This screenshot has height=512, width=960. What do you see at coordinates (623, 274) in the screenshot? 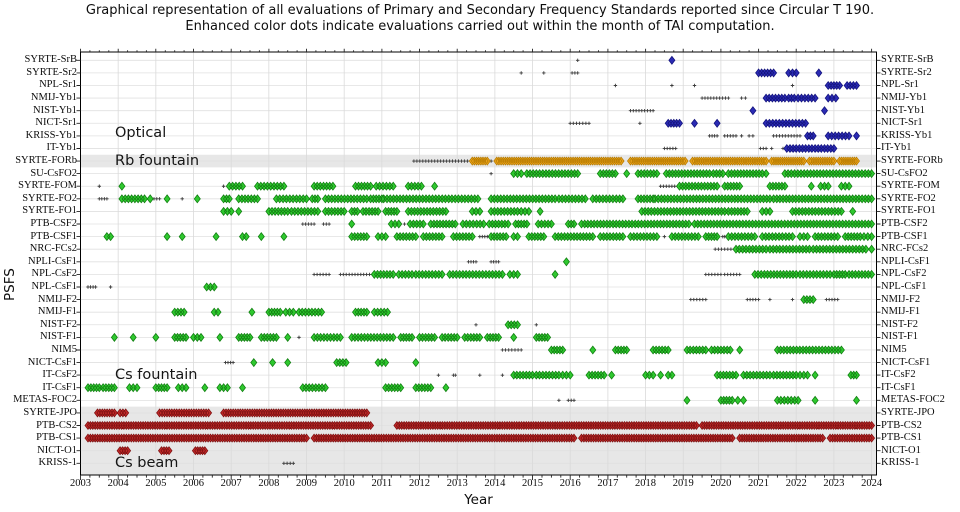
I see `marker-run-cs-fountain-enhanced-NPL-CsF2` at bounding box center [623, 274].